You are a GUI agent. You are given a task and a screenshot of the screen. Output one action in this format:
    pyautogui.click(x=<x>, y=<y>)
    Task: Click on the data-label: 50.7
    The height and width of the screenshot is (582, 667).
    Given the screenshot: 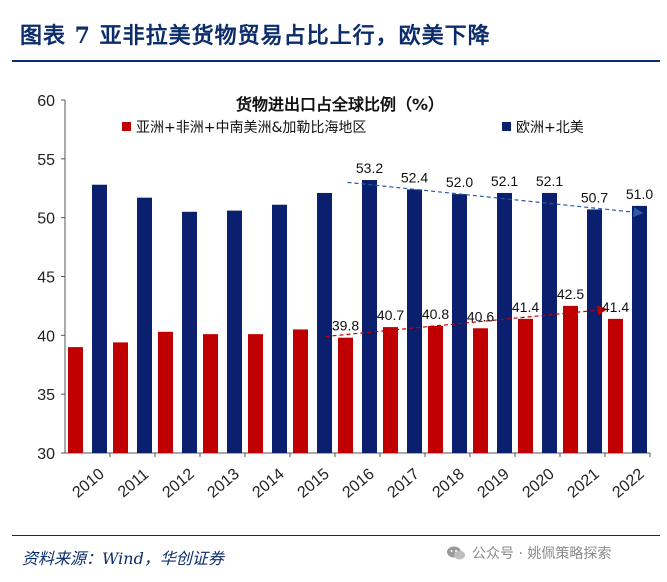 What is the action you would take?
    pyautogui.click(x=594, y=197)
    